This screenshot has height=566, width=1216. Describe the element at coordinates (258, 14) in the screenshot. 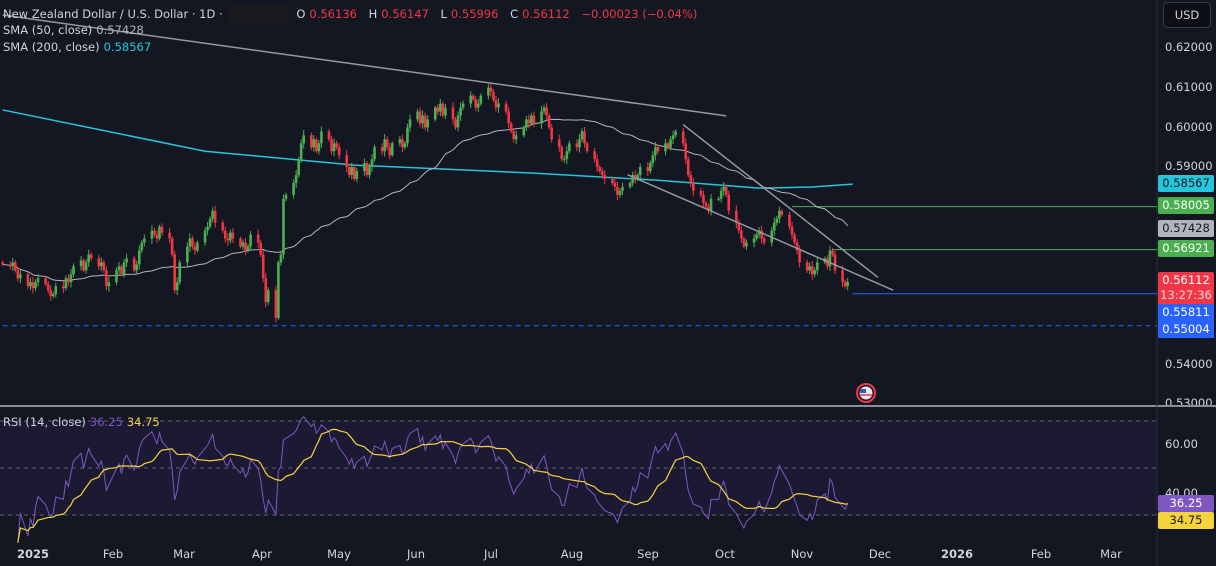

I see `redacted-box` at that location.